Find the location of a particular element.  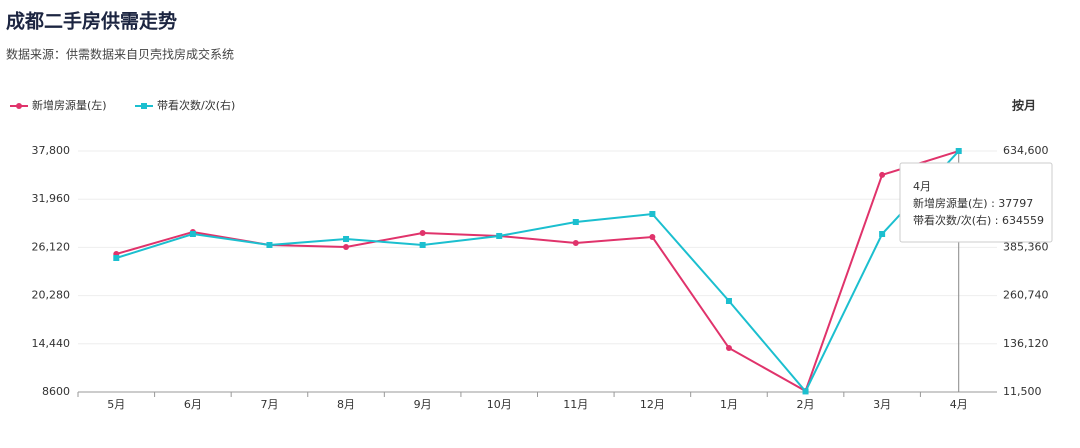

x-tick-label: 7月 is located at coordinates (269, 404).